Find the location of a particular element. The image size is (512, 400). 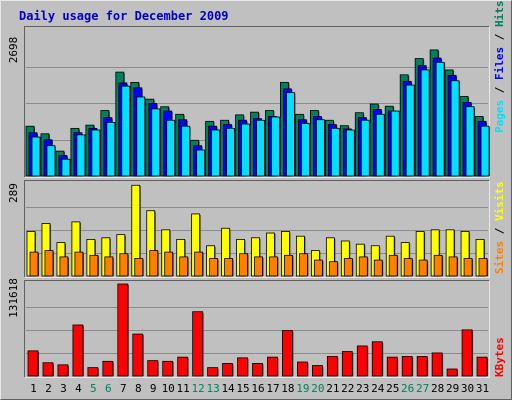

day-label-1: 1 is located at coordinates (33, 388).